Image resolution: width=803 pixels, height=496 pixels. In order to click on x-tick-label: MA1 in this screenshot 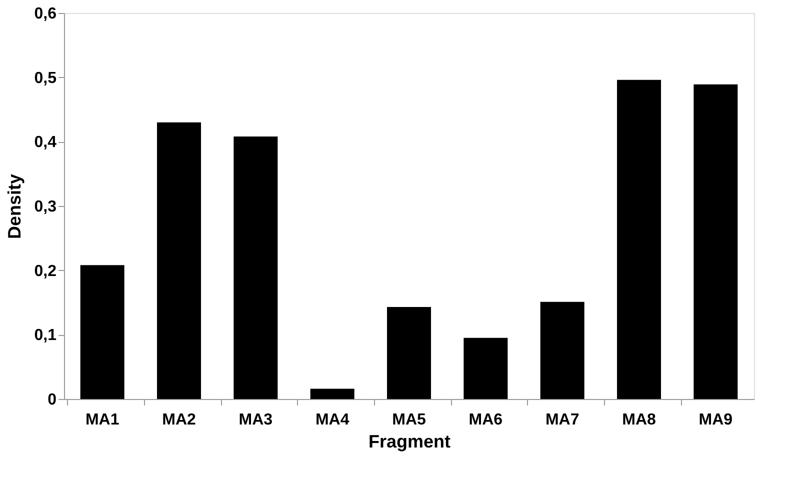, I will do `click(102, 420)`.